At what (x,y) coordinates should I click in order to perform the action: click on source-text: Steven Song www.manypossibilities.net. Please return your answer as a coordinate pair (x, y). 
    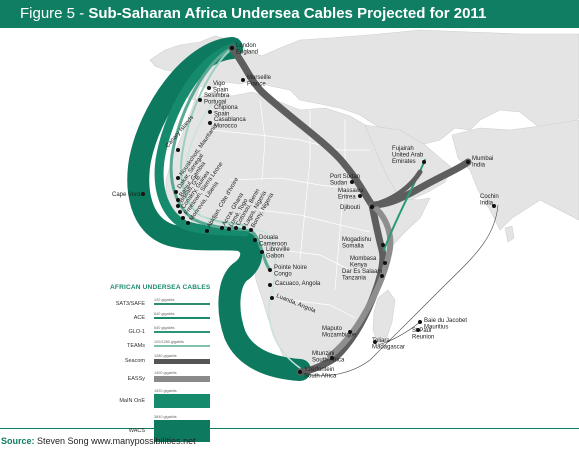
    Looking at the image, I should click on (116, 441).